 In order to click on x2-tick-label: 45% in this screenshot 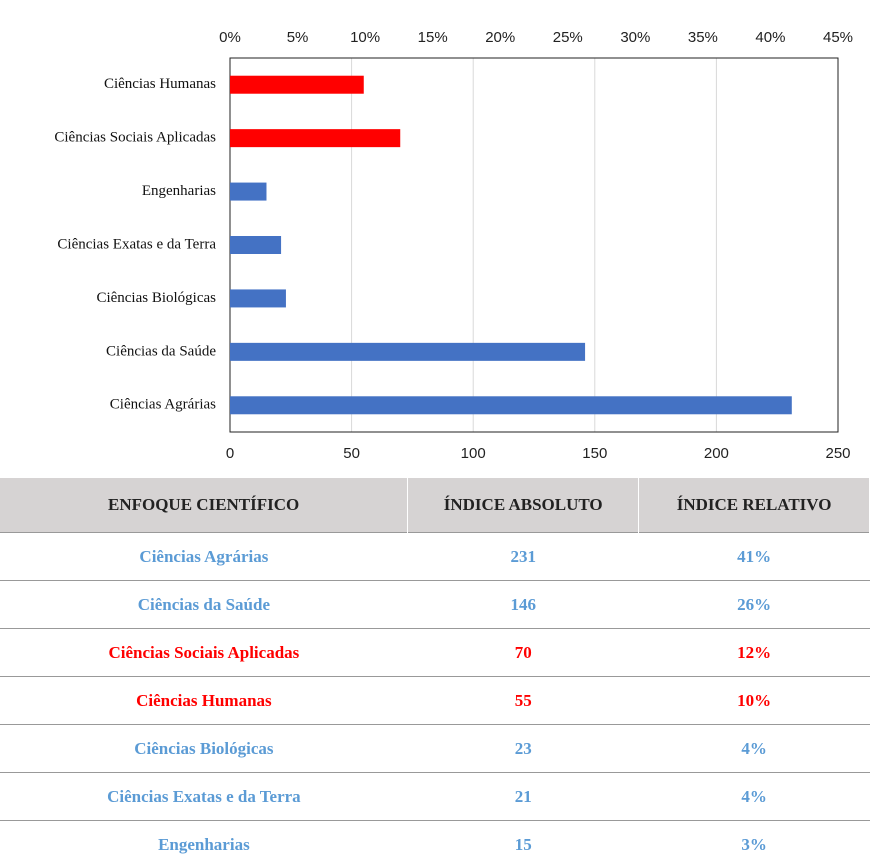, I will do `click(838, 37)`.